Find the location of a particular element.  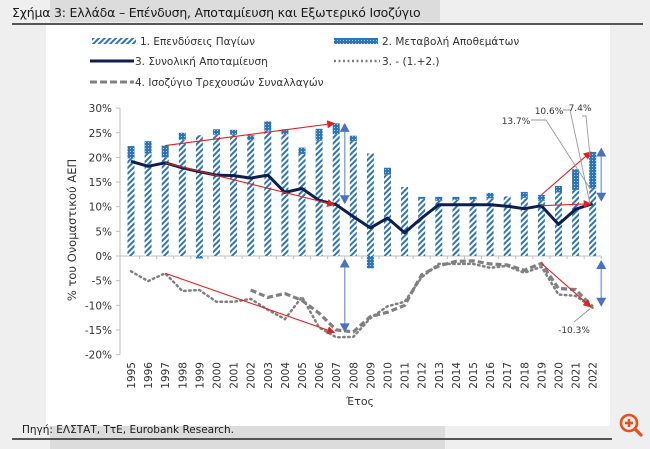

data-annotation: -10.3% is located at coordinates (574, 322).